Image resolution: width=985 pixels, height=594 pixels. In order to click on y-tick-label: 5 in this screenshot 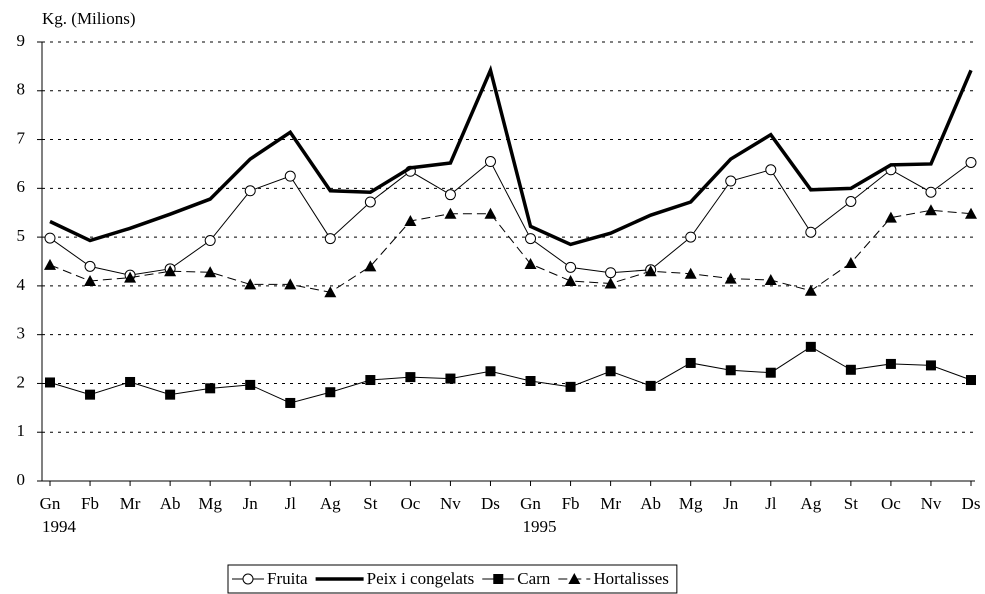, I will do `click(21, 235)`.